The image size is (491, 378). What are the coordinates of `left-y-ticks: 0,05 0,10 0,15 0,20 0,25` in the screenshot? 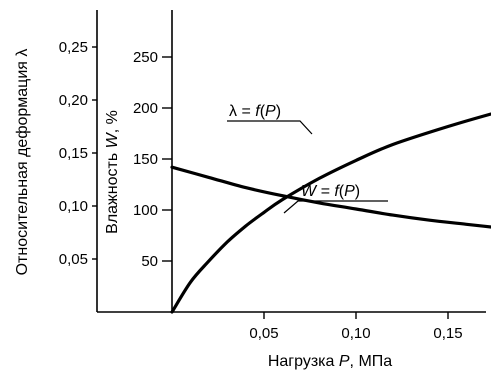 It's located at (78, 153).